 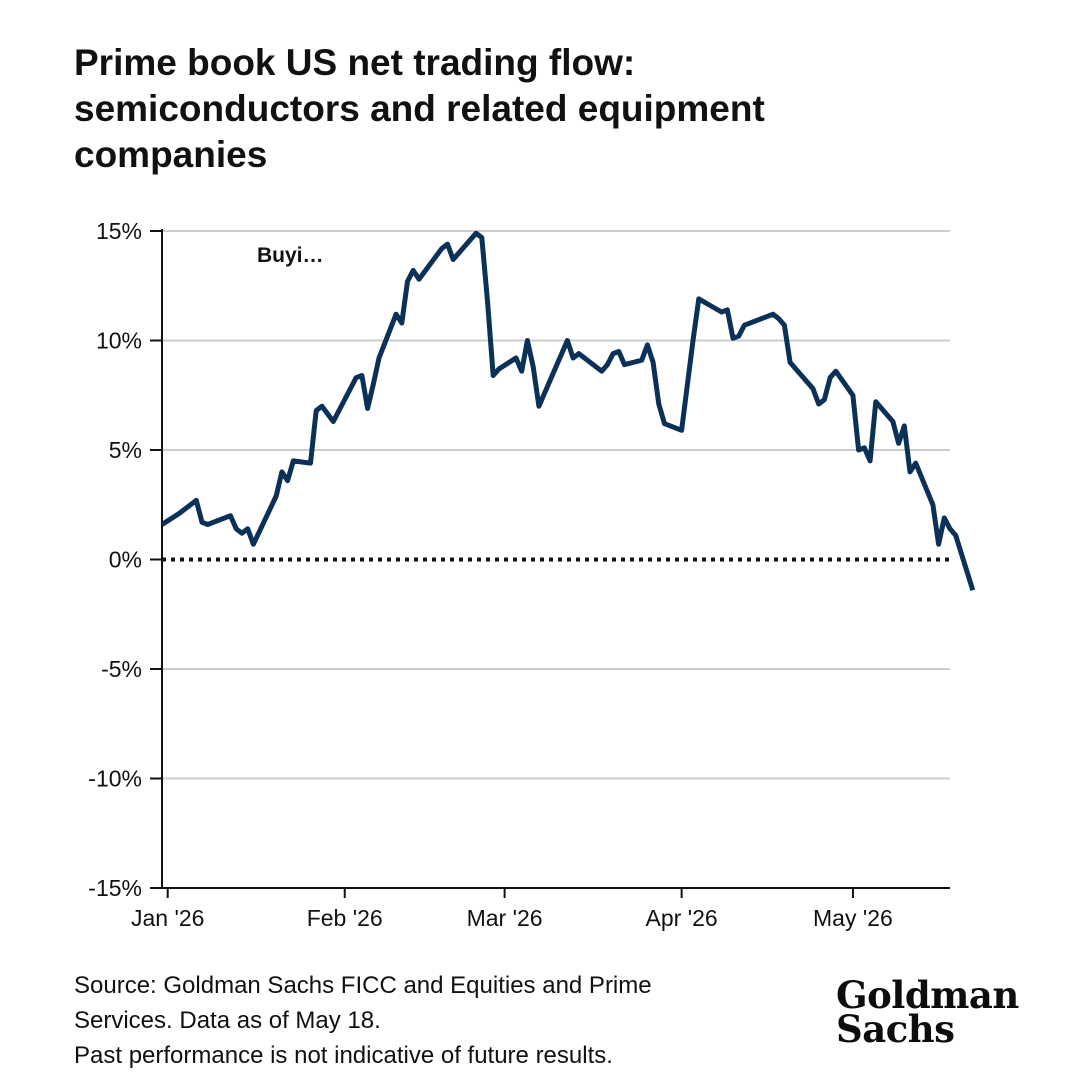 What do you see at coordinates (927, 995) in the screenshot?
I see `logo-line-1: Goldman` at bounding box center [927, 995].